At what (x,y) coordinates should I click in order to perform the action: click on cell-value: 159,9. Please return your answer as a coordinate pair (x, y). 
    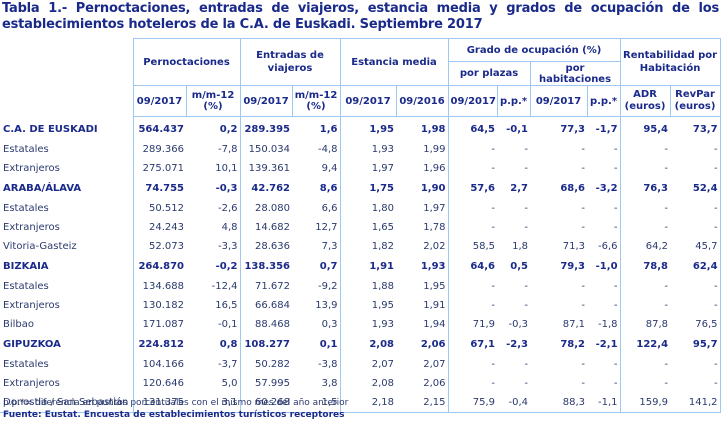
    Looking at the image, I should click on (645, 403).